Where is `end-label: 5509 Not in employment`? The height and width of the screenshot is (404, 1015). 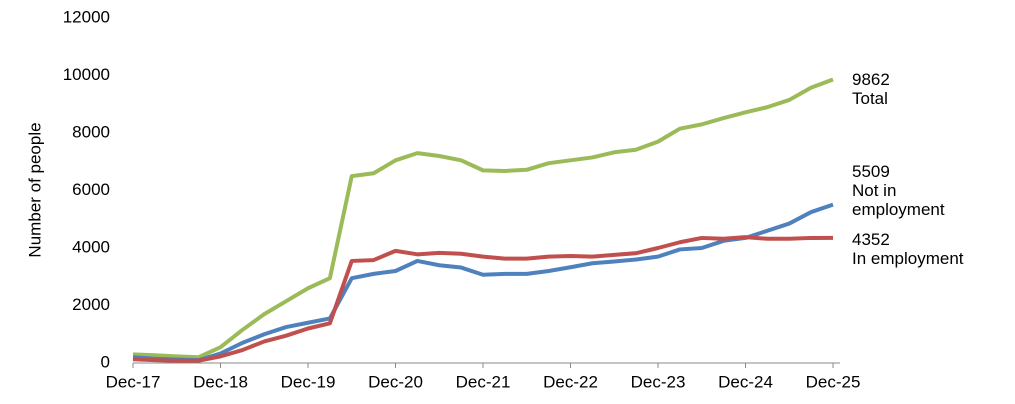
end-label: 5509 Not in employment is located at coordinates (927, 190).